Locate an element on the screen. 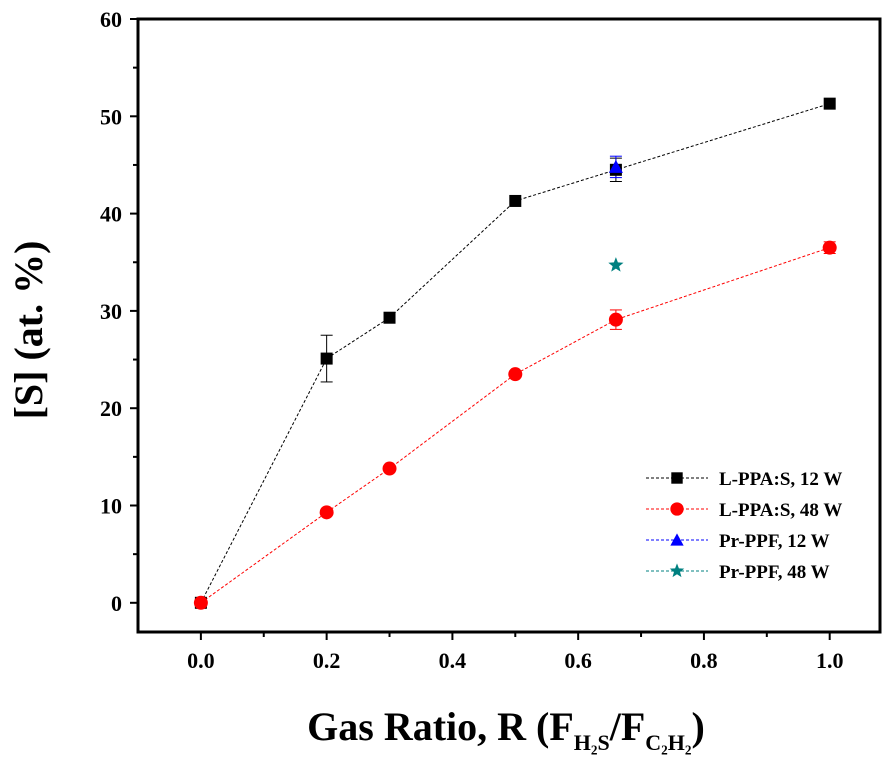 This screenshot has width=886, height=758. legend-label: L-PPA:S, 12 W is located at coordinates (780, 479).